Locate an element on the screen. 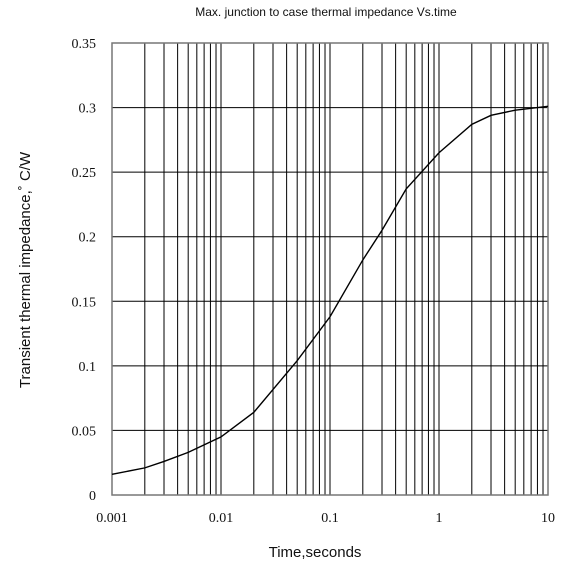 This screenshot has width=569, height=568. x-tick-label: 0.01 is located at coordinates (221, 518).